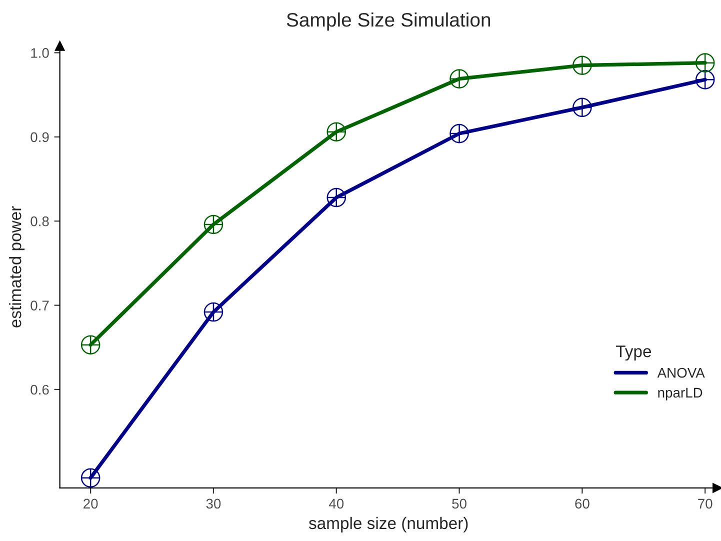 The height and width of the screenshot is (541, 721). What do you see at coordinates (388, 21) in the screenshot?
I see `chart-title: Sample Size Simulation` at bounding box center [388, 21].